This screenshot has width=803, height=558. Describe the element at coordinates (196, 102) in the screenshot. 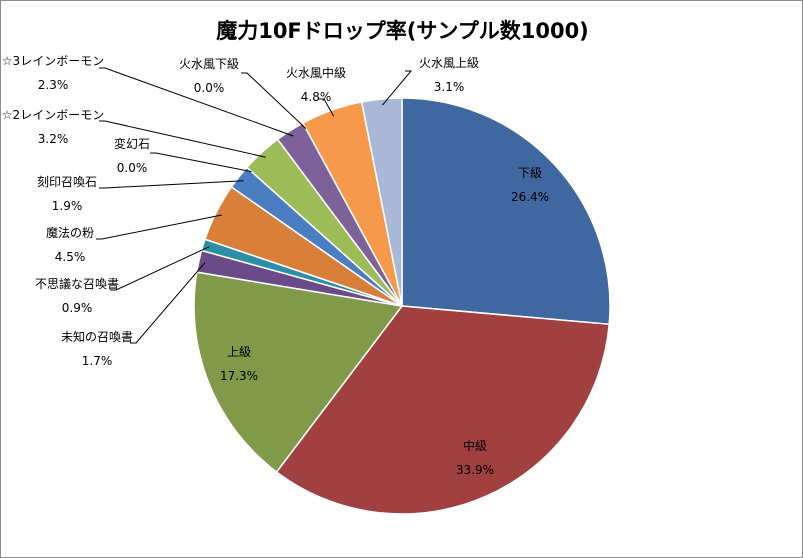

I see `slice-10-leader-line` at that location.